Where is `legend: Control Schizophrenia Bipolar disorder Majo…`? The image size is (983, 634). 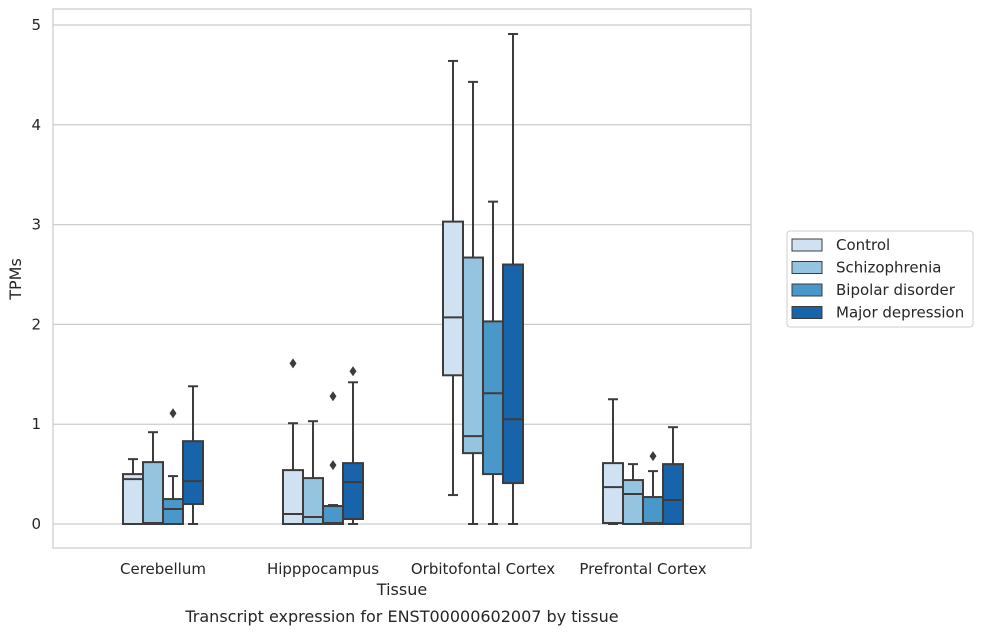
legend: Control Schizophrenia Bipolar disorder Majo… is located at coordinates (880, 279).